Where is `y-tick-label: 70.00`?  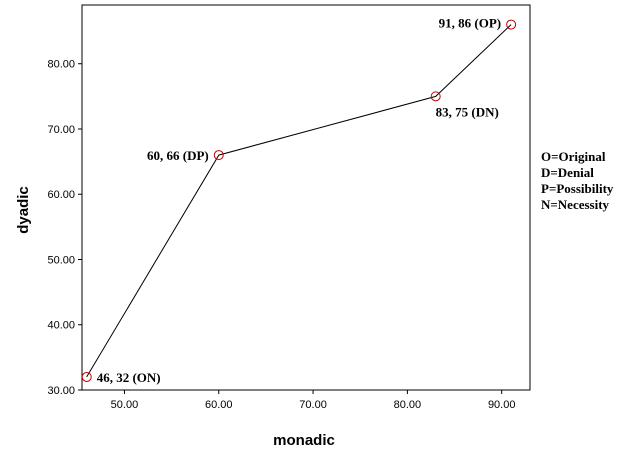
y-tick-label: 70.00 is located at coordinates (61, 130).